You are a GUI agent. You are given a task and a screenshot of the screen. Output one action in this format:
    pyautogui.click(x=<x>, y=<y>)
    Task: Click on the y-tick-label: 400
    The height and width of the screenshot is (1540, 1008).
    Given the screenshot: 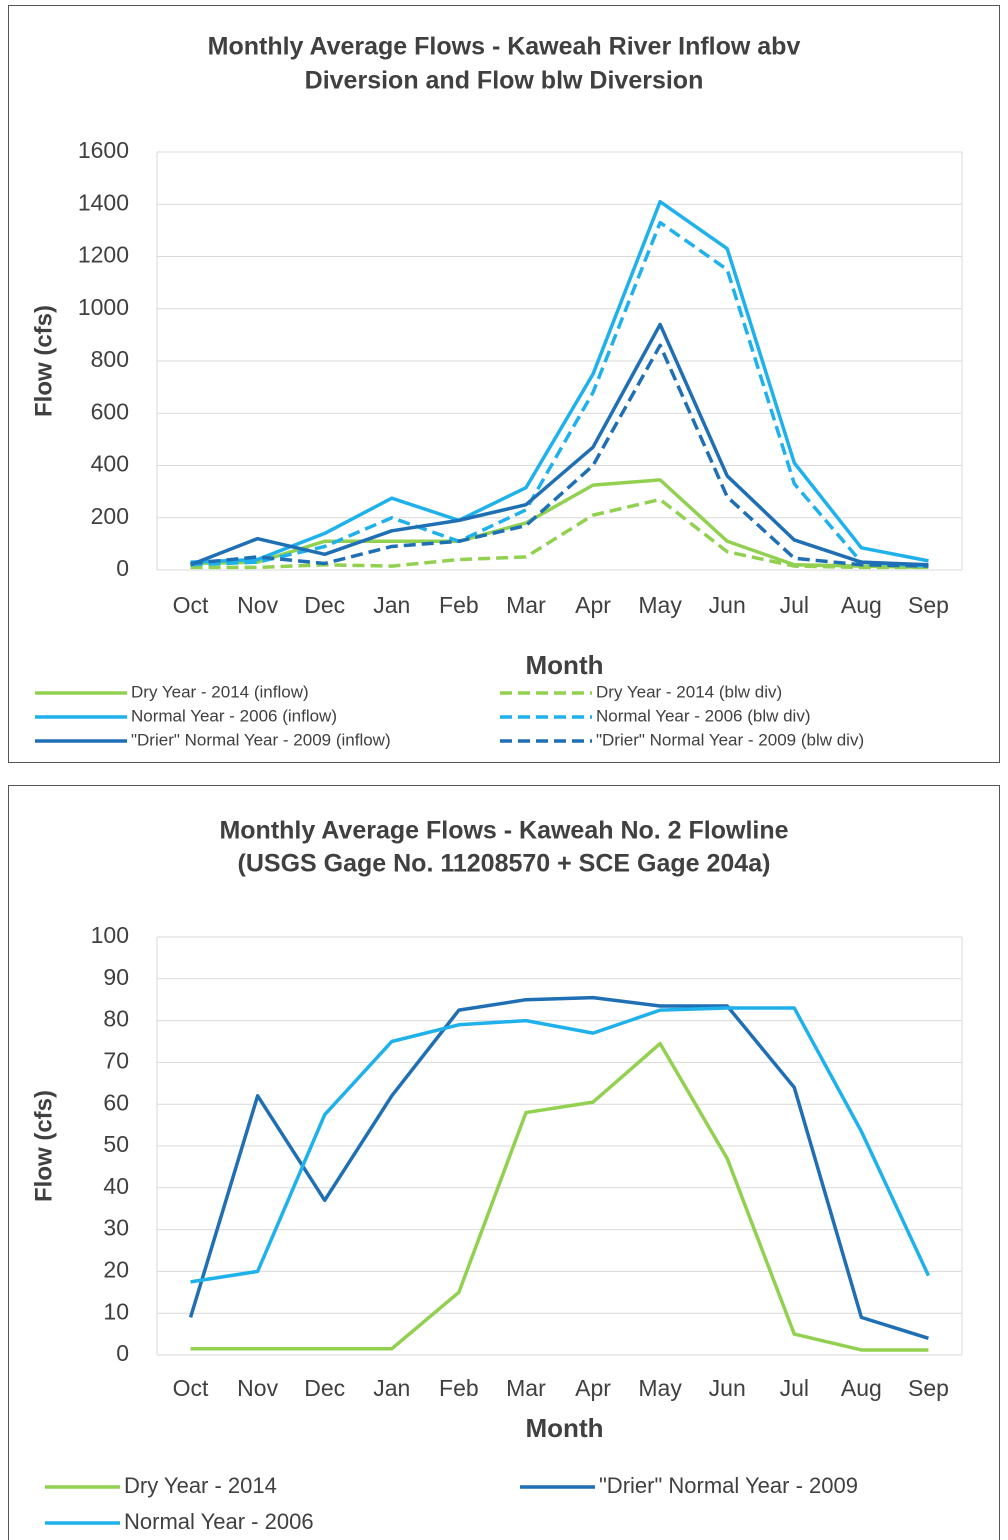 What is the action you would take?
    pyautogui.click(x=110, y=464)
    